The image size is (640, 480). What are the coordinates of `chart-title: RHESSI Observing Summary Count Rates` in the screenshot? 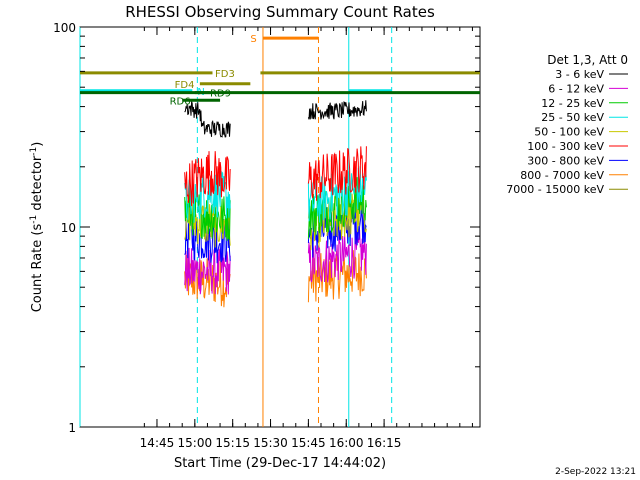 It's located at (280, 12).